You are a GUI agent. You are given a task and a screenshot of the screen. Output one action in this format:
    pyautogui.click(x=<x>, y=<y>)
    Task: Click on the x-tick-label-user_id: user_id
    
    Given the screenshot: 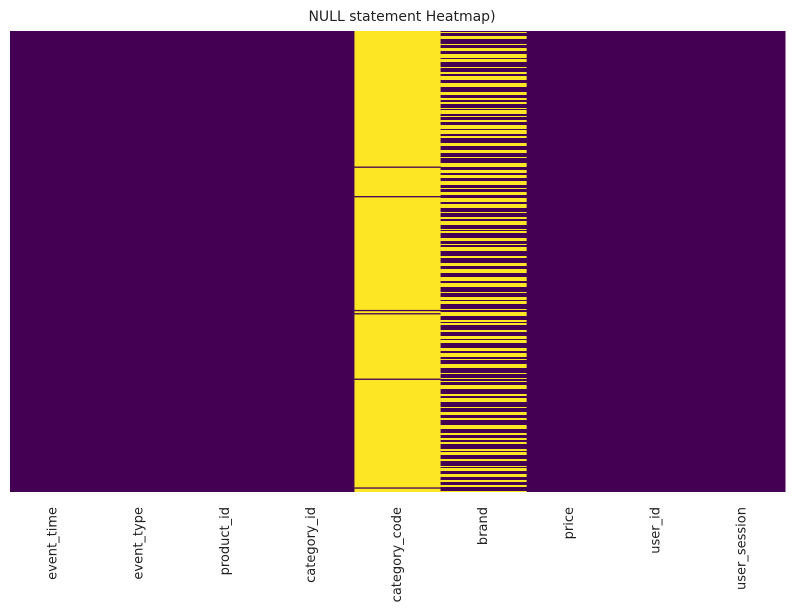 What is the action you would take?
    pyautogui.click(x=655, y=530)
    